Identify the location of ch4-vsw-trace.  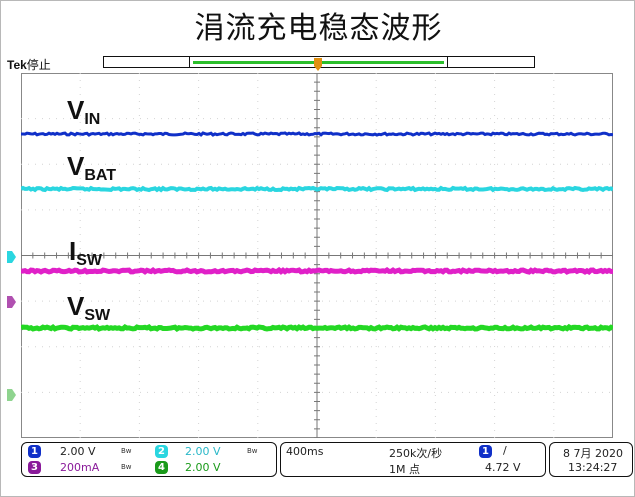
(317, 327).